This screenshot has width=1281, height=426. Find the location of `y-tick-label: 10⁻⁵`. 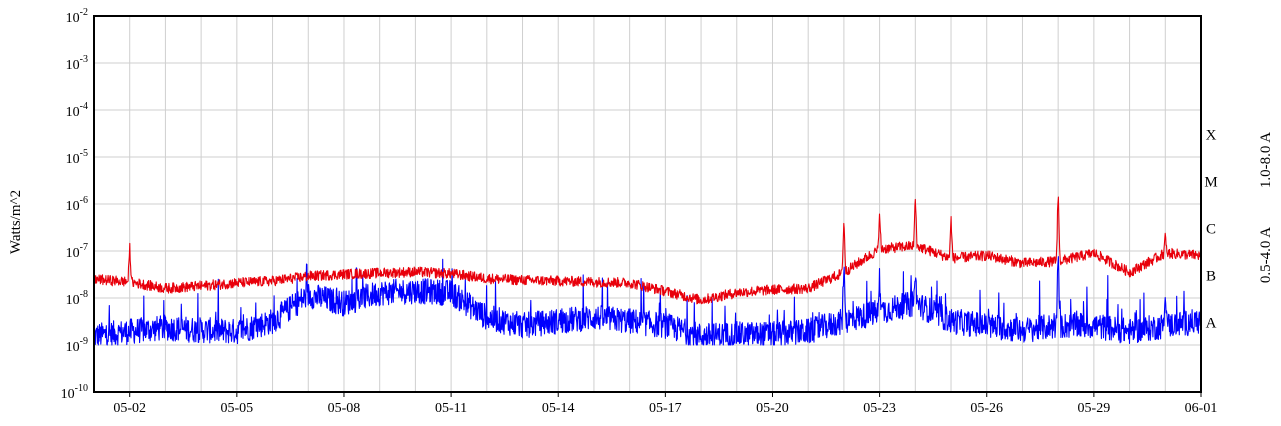

y-tick-label: 10⁻⁵ is located at coordinates (77, 157).